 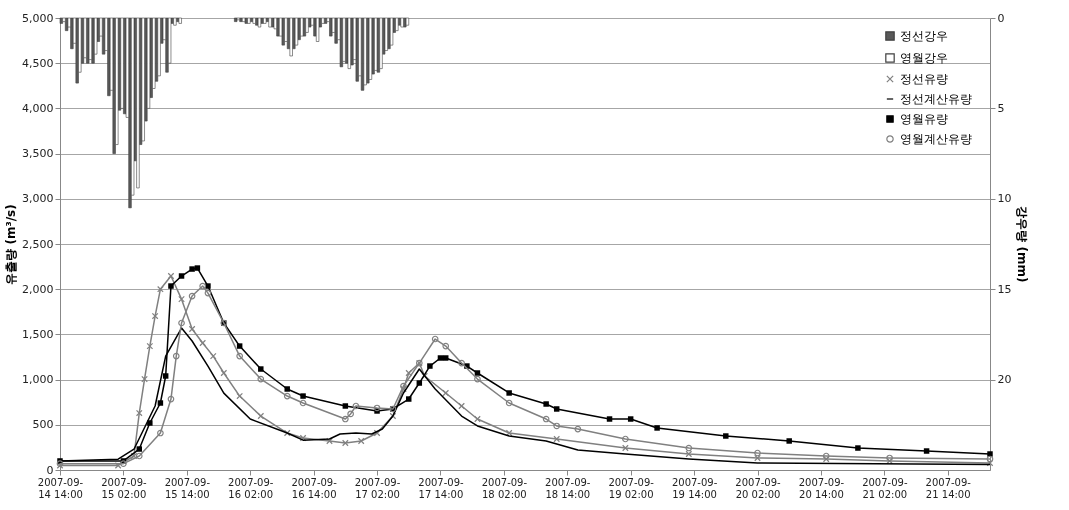 What do you see at coordinates (568, 488) in the screenshot?
I see `x-tick-label: 2007-09- 18 14:00` at bounding box center [568, 488].